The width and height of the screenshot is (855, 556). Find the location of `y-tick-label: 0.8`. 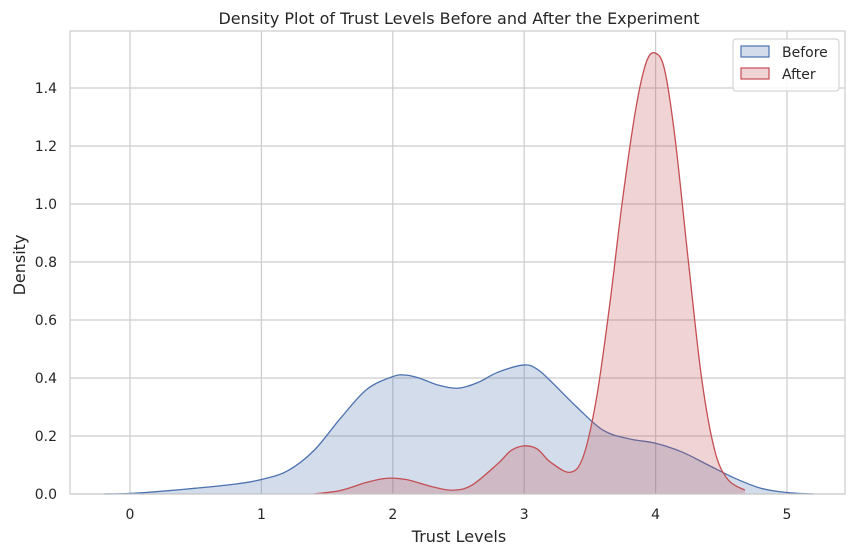

y-tick-label: 0.8 is located at coordinates (46, 263).